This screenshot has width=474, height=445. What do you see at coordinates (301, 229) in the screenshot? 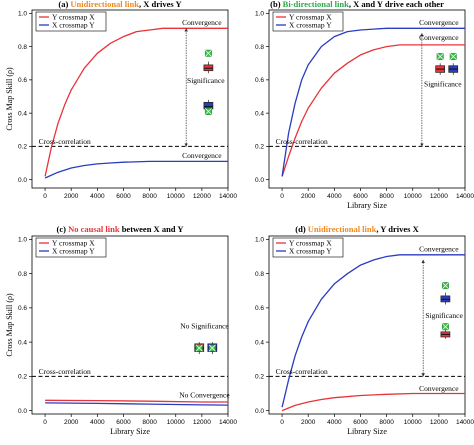
I see `panel-label: (d)` at bounding box center [301, 229].